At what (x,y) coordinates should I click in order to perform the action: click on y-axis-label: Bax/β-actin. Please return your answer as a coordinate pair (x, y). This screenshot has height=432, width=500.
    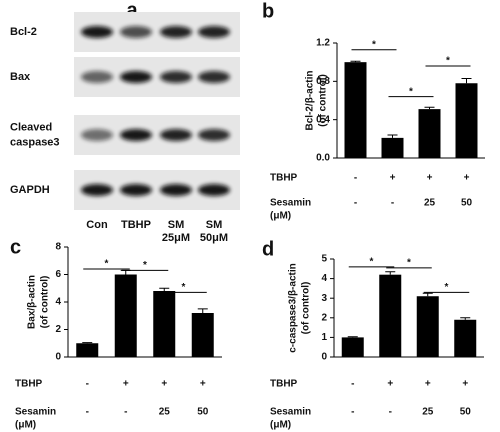
    Looking at the image, I should click on (32, 302).